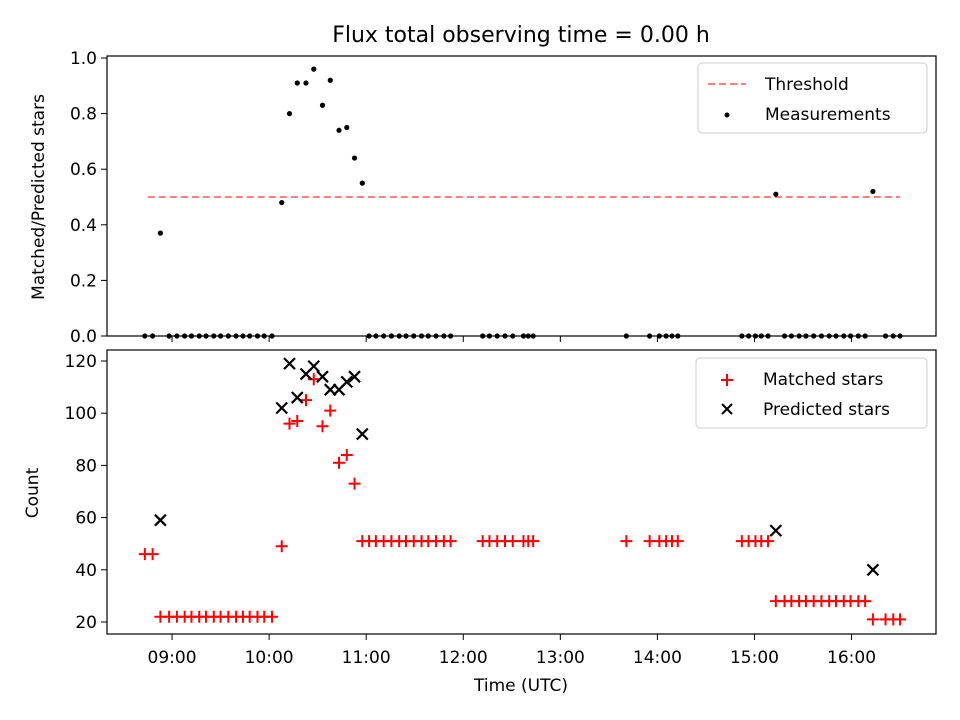  I want to click on top-y-tick-label: 0.4, so click(83, 226).